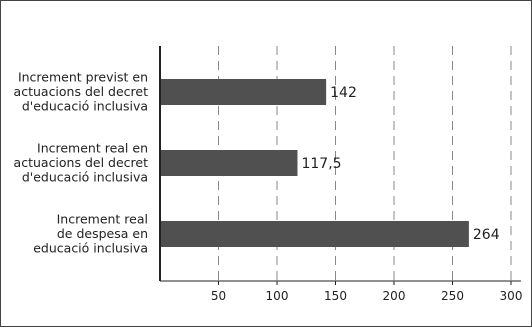 The width and height of the screenshot is (532, 328). I want to click on value-label: 264, so click(486, 235).